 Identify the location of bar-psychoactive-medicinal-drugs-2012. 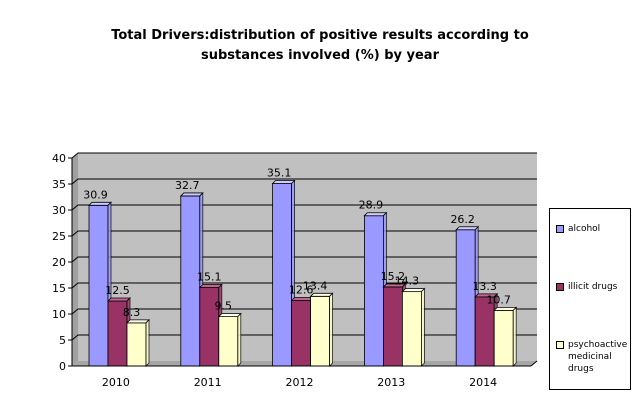
(321, 329).